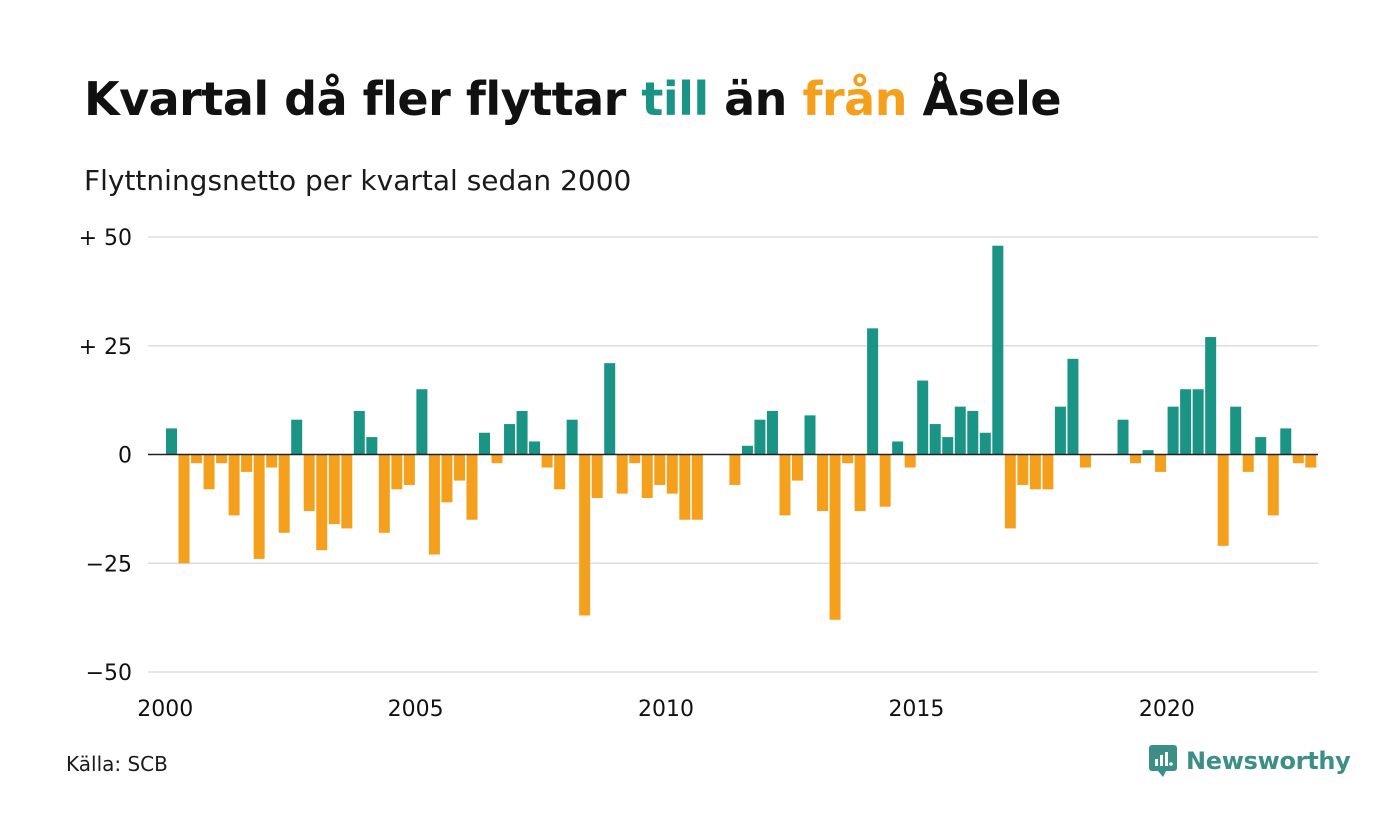  What do you see at coordinates (1167, 709) in the screenshot?
I see `x-tick-label: 2020` at bounding box center [1167, 709].